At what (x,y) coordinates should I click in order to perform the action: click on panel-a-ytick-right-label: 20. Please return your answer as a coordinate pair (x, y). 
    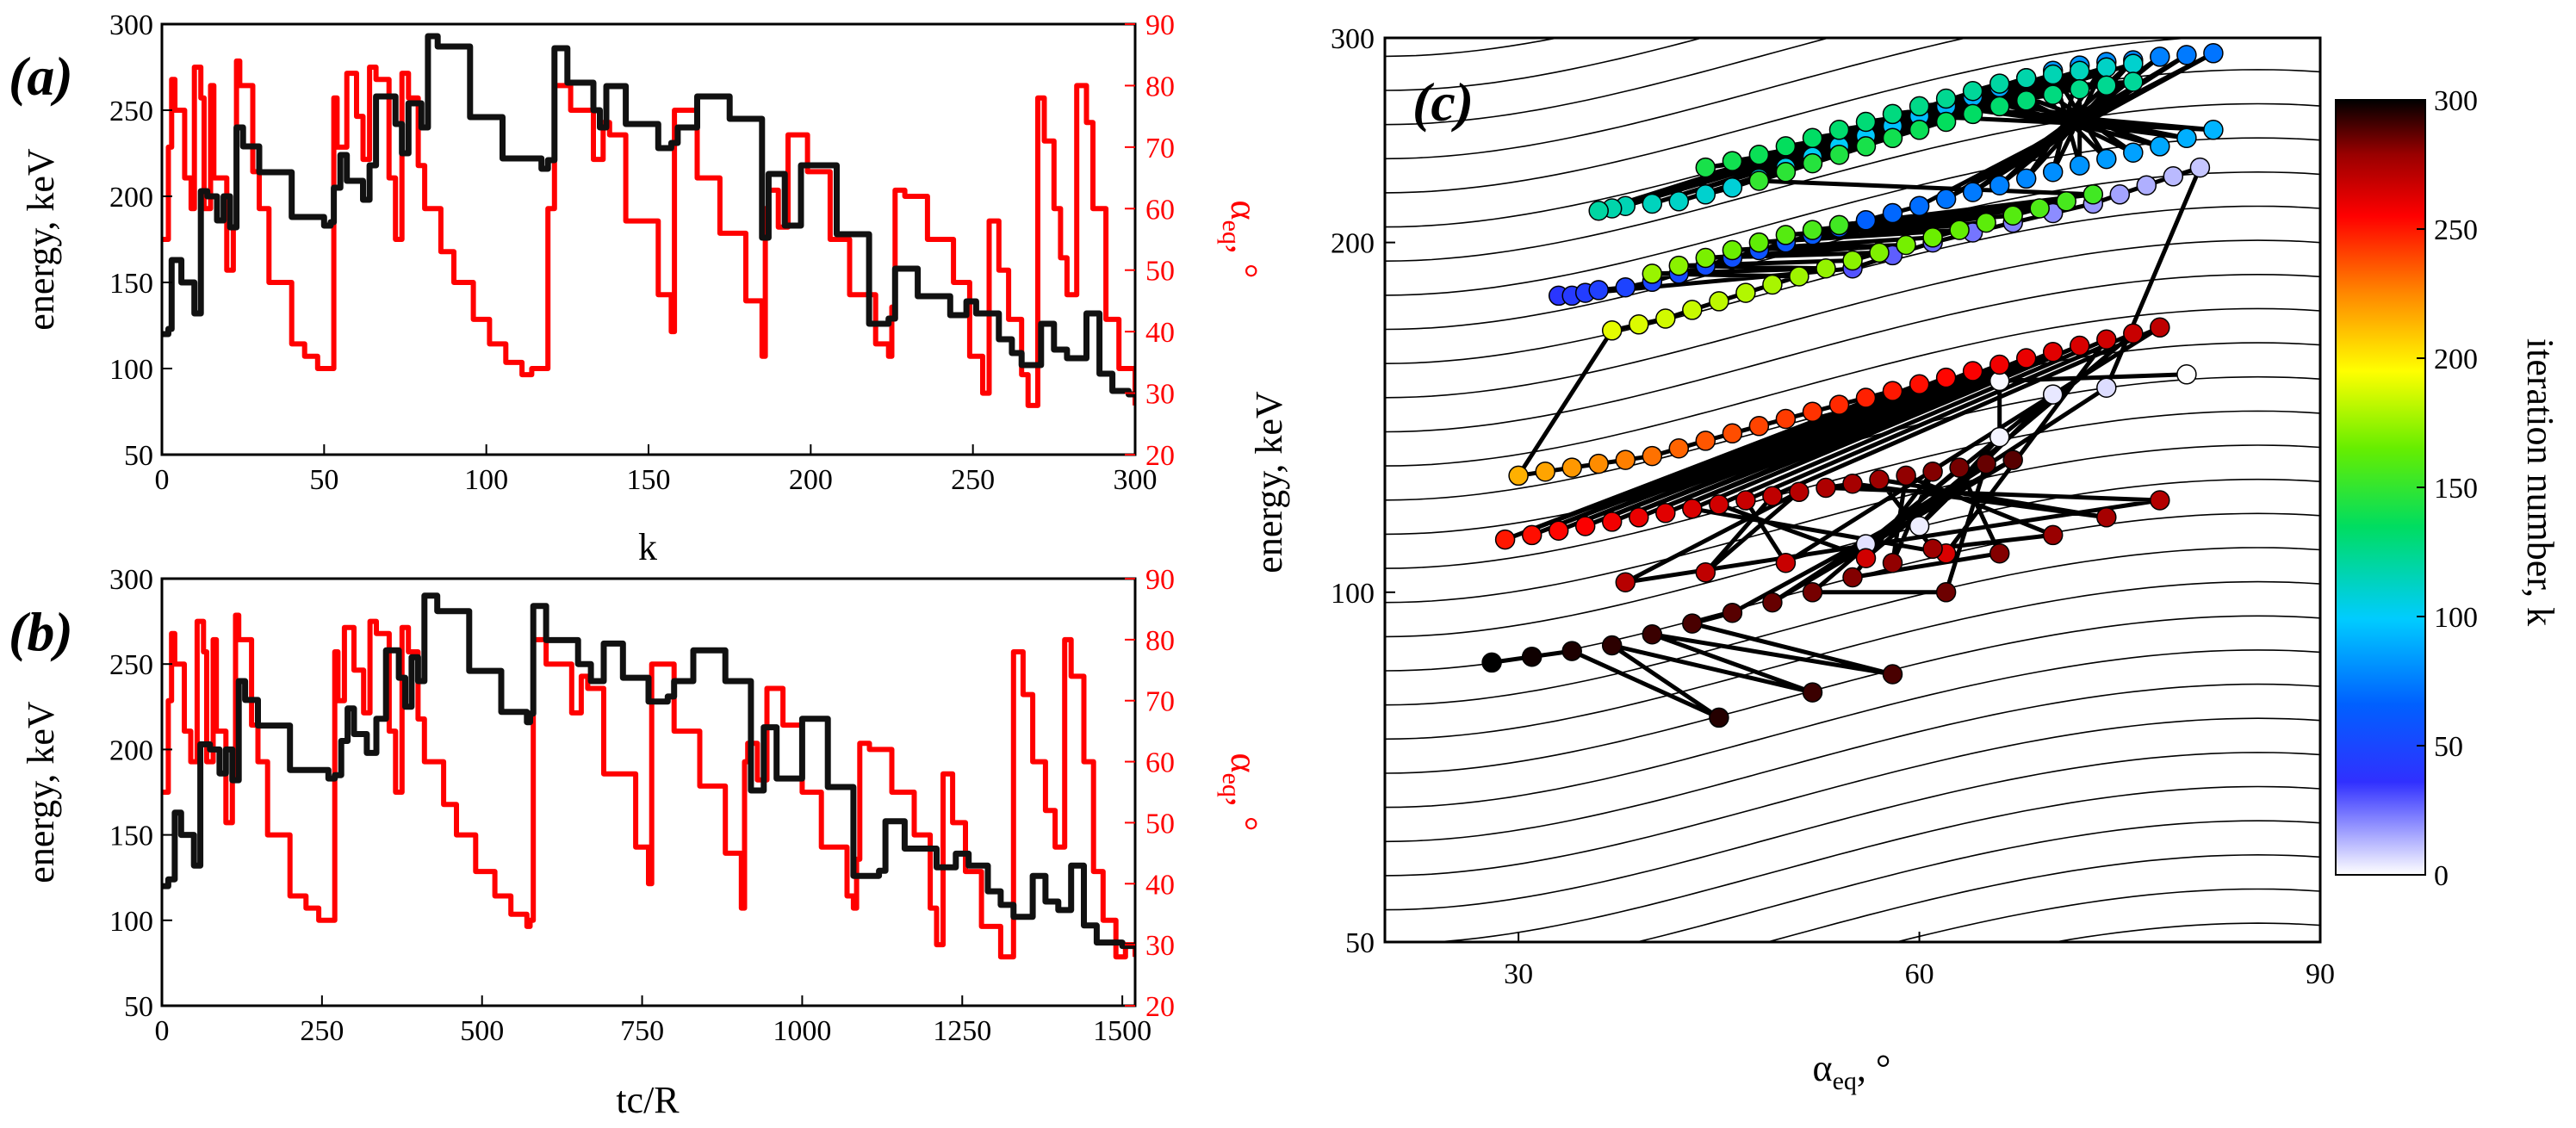
    Looking at the image, I should click on (1160, 456).